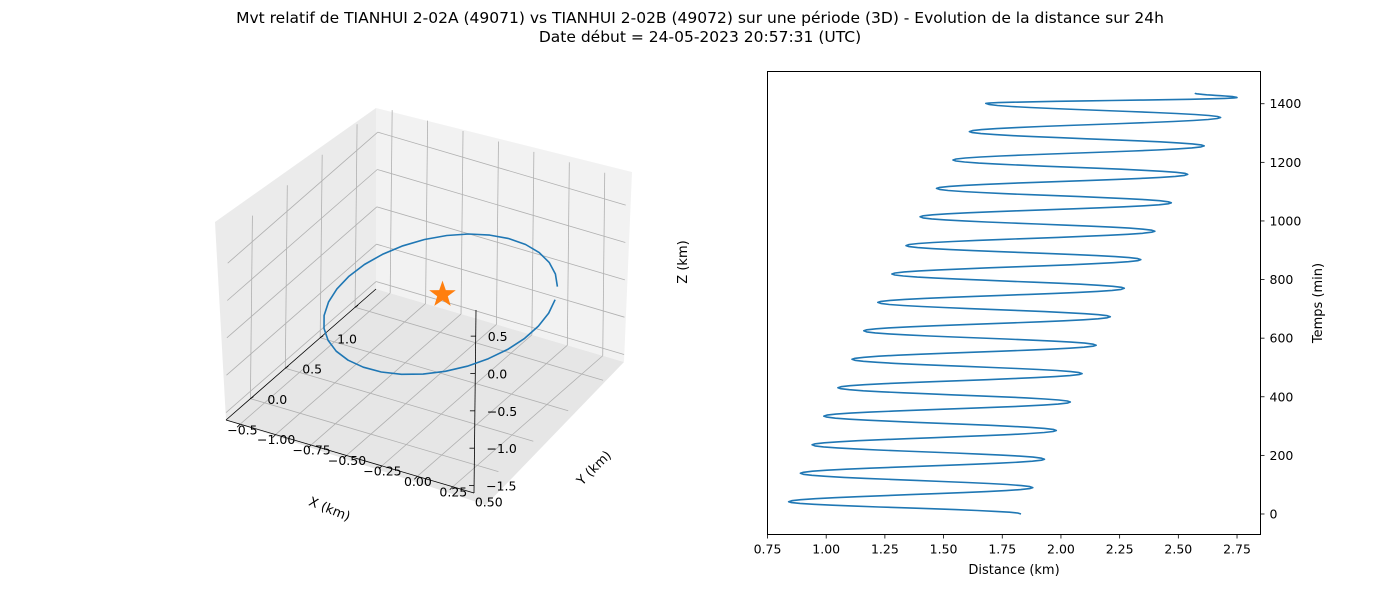 The image size is (1400, 600). Describe the element at coordinates (347, 460) in the screenshot. I see `y-tick-label: −0.50` at that location.